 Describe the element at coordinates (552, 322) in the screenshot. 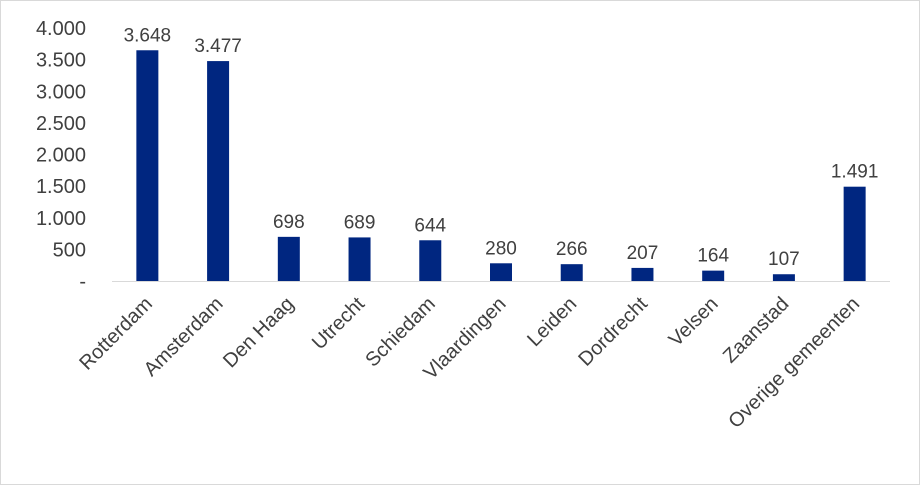

I see `category-label: Leiden` at that location.